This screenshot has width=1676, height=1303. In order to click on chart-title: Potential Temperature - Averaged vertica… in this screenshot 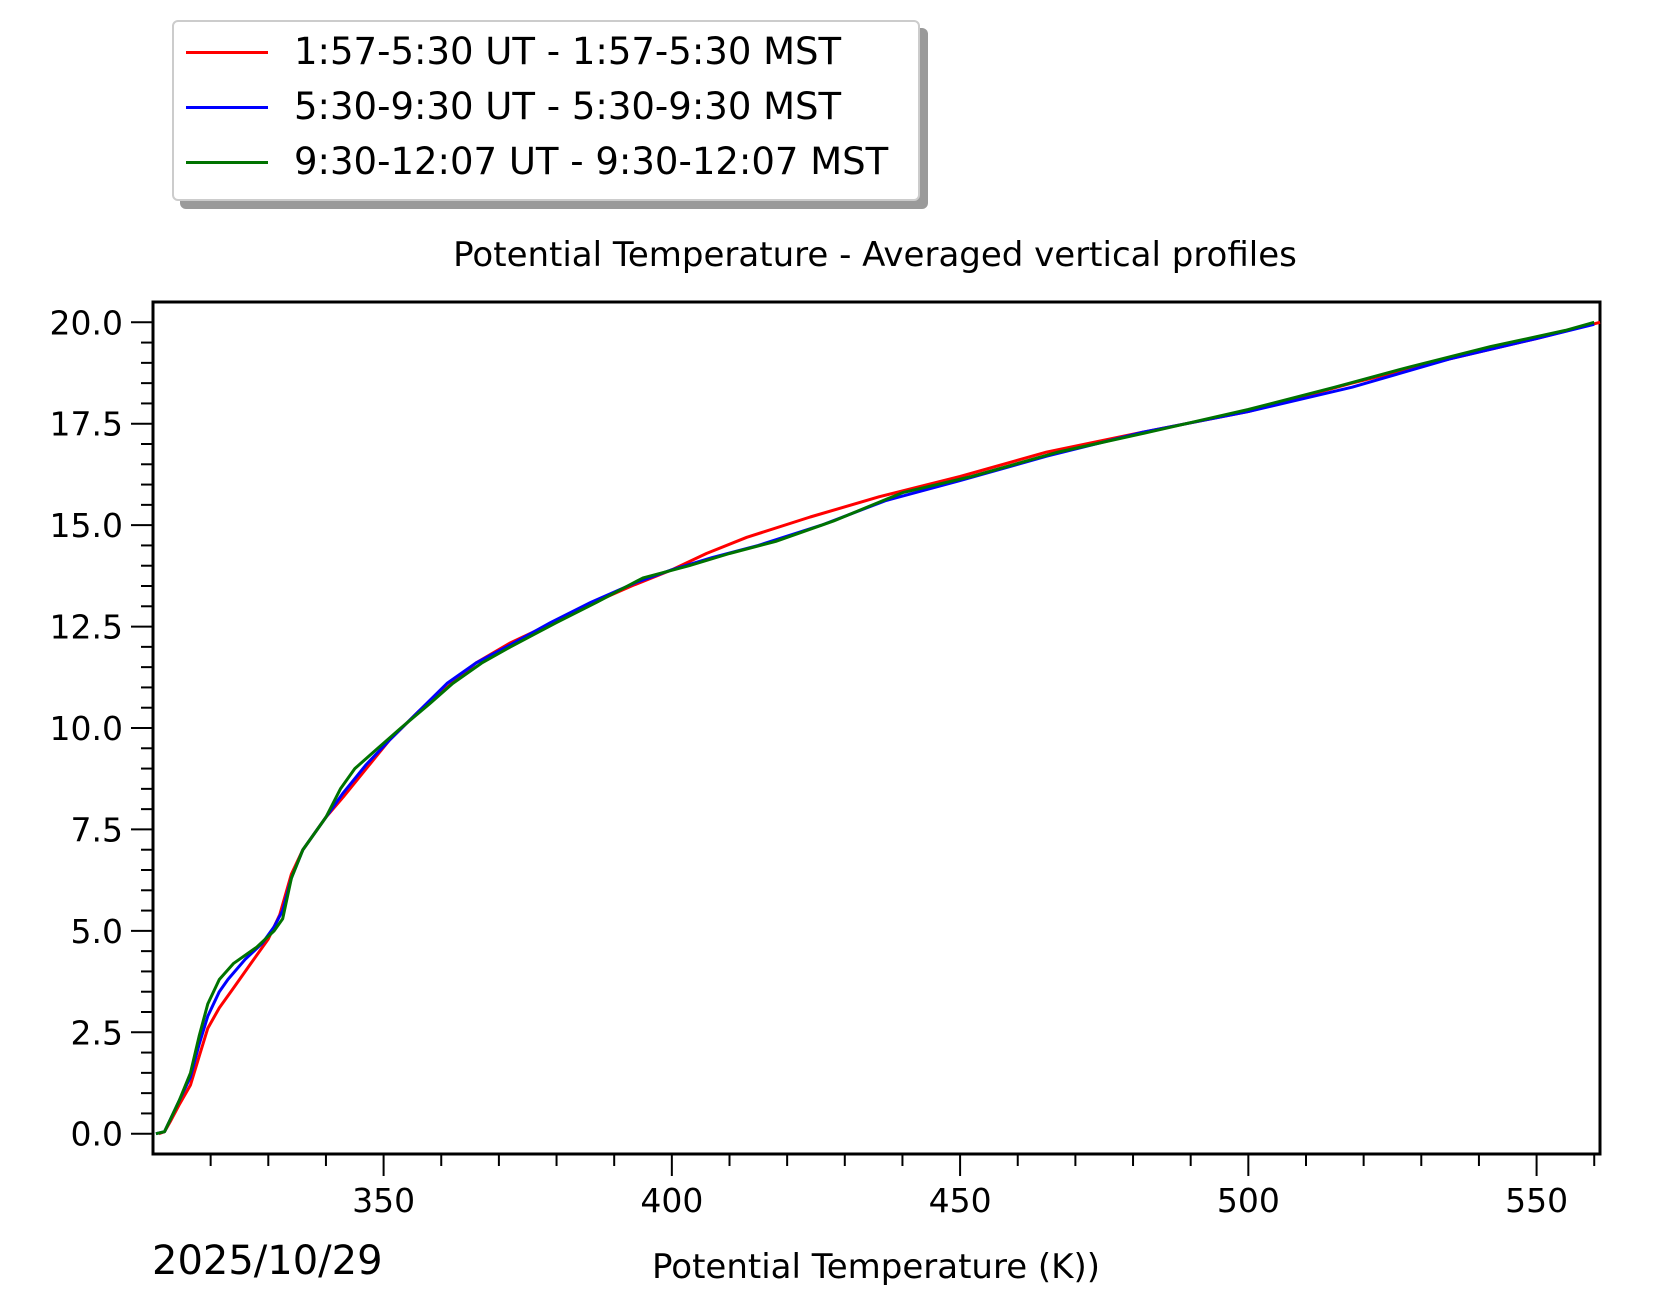, I will do `click(875, 255)`.